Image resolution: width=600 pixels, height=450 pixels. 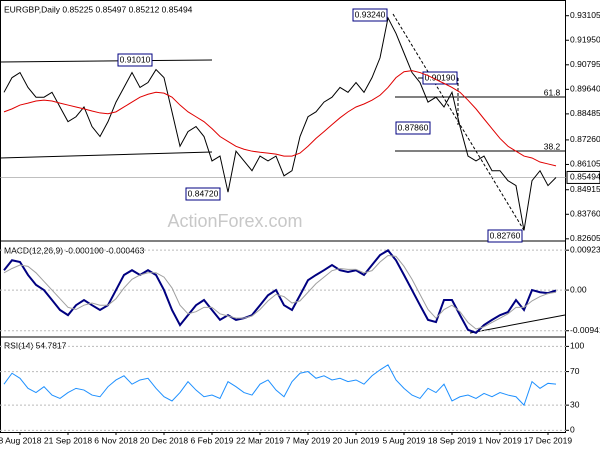 What do you see at coordinates (585, 113) in the screenshot?
I see `y-tick-label: 0.88485` at bounding box center [585, 113].